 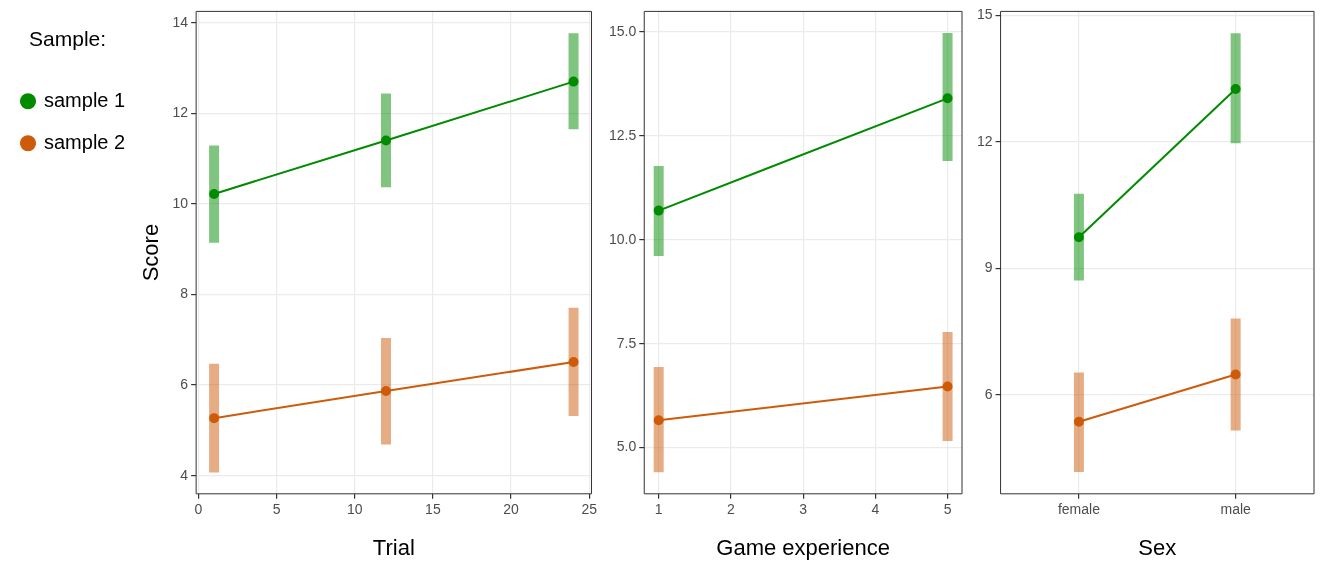 I want to click on y-tick-label: 8, so click(x=184, y=293).